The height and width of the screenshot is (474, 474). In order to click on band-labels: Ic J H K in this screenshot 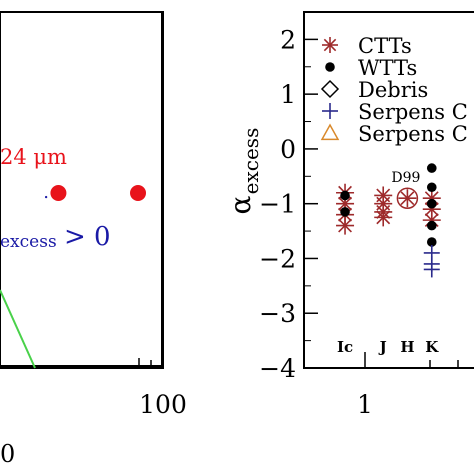, I will do `click(388, 347)`.